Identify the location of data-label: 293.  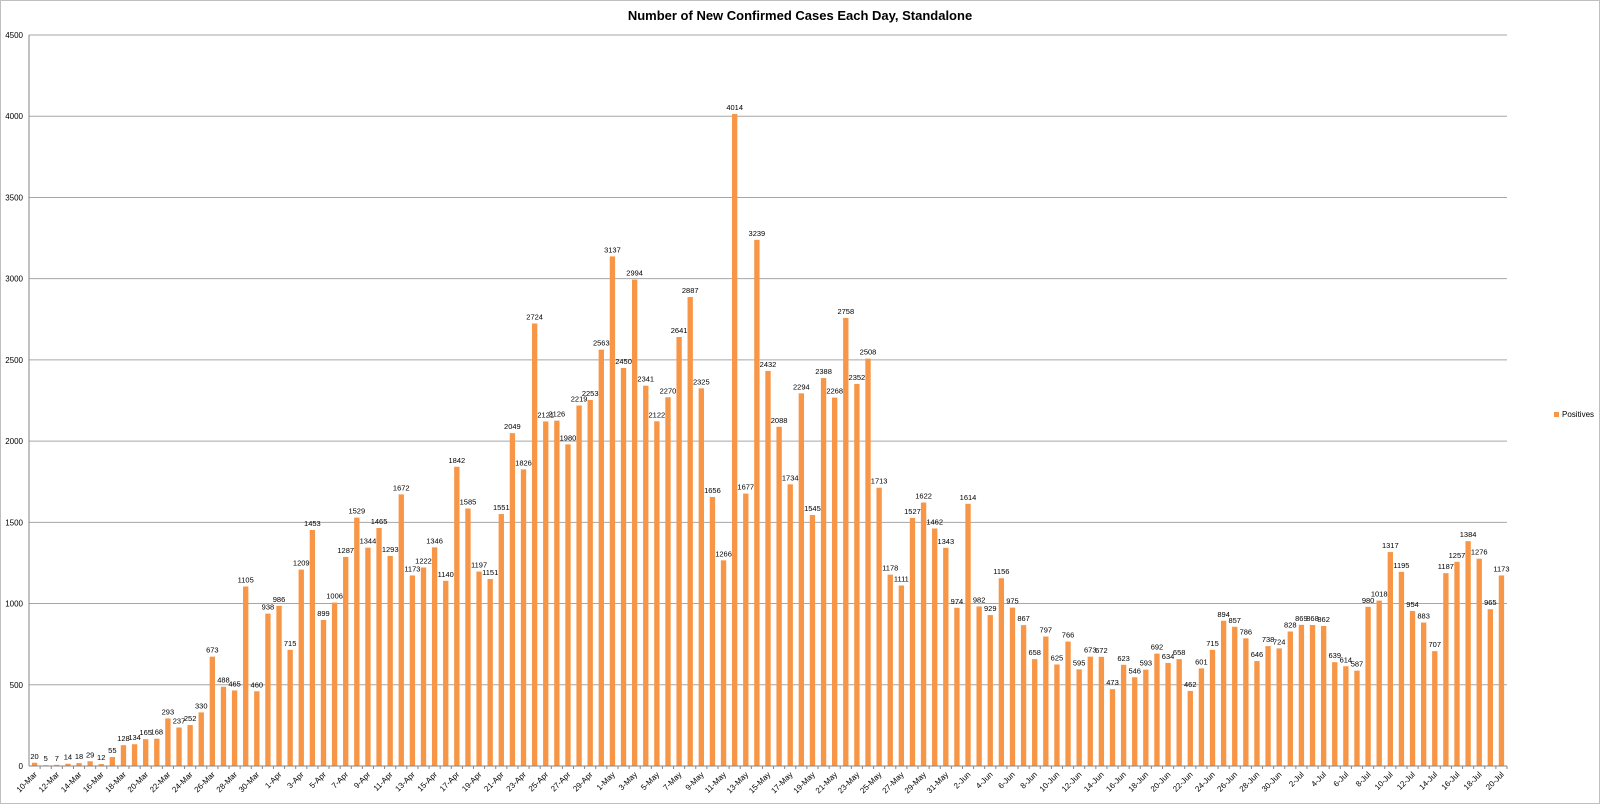
(168, 711).